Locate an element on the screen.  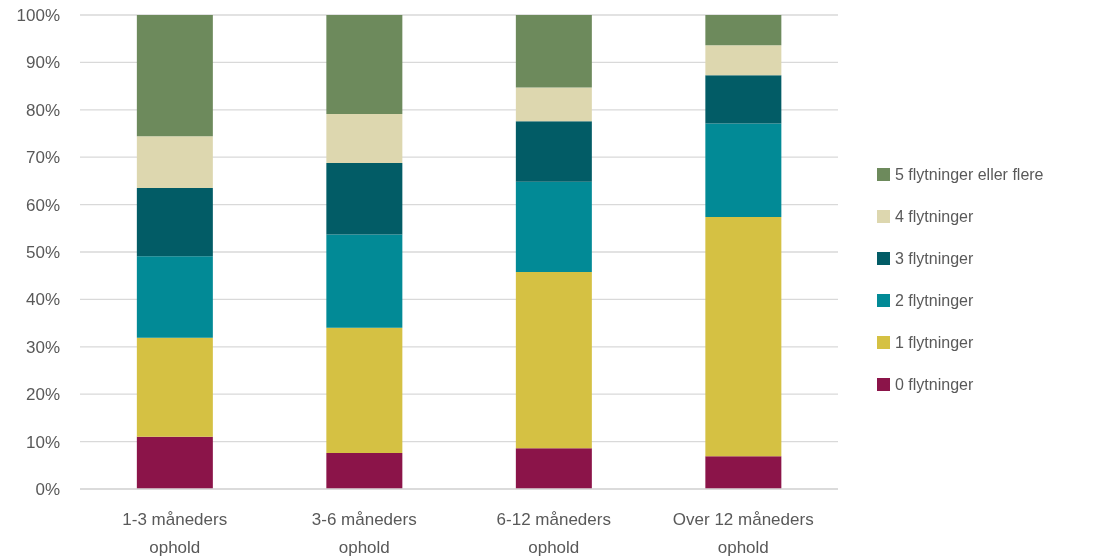
x-tick-label: 1-3 måneders ophold is located at coordinates (175, 533).